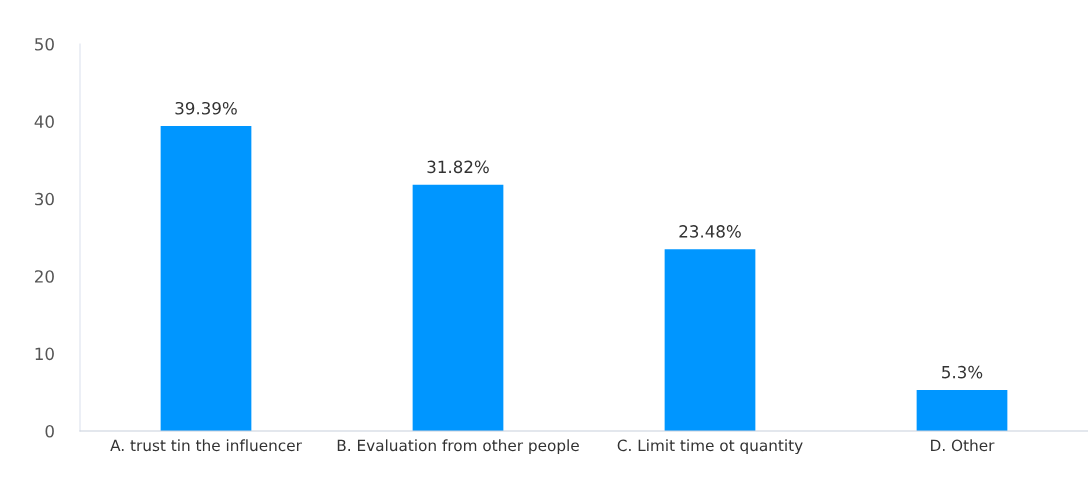  Describe the element at coordinates (458, 447) in the screenshot. I see `x-tick-label: B. Evaluation from other people` at that location.